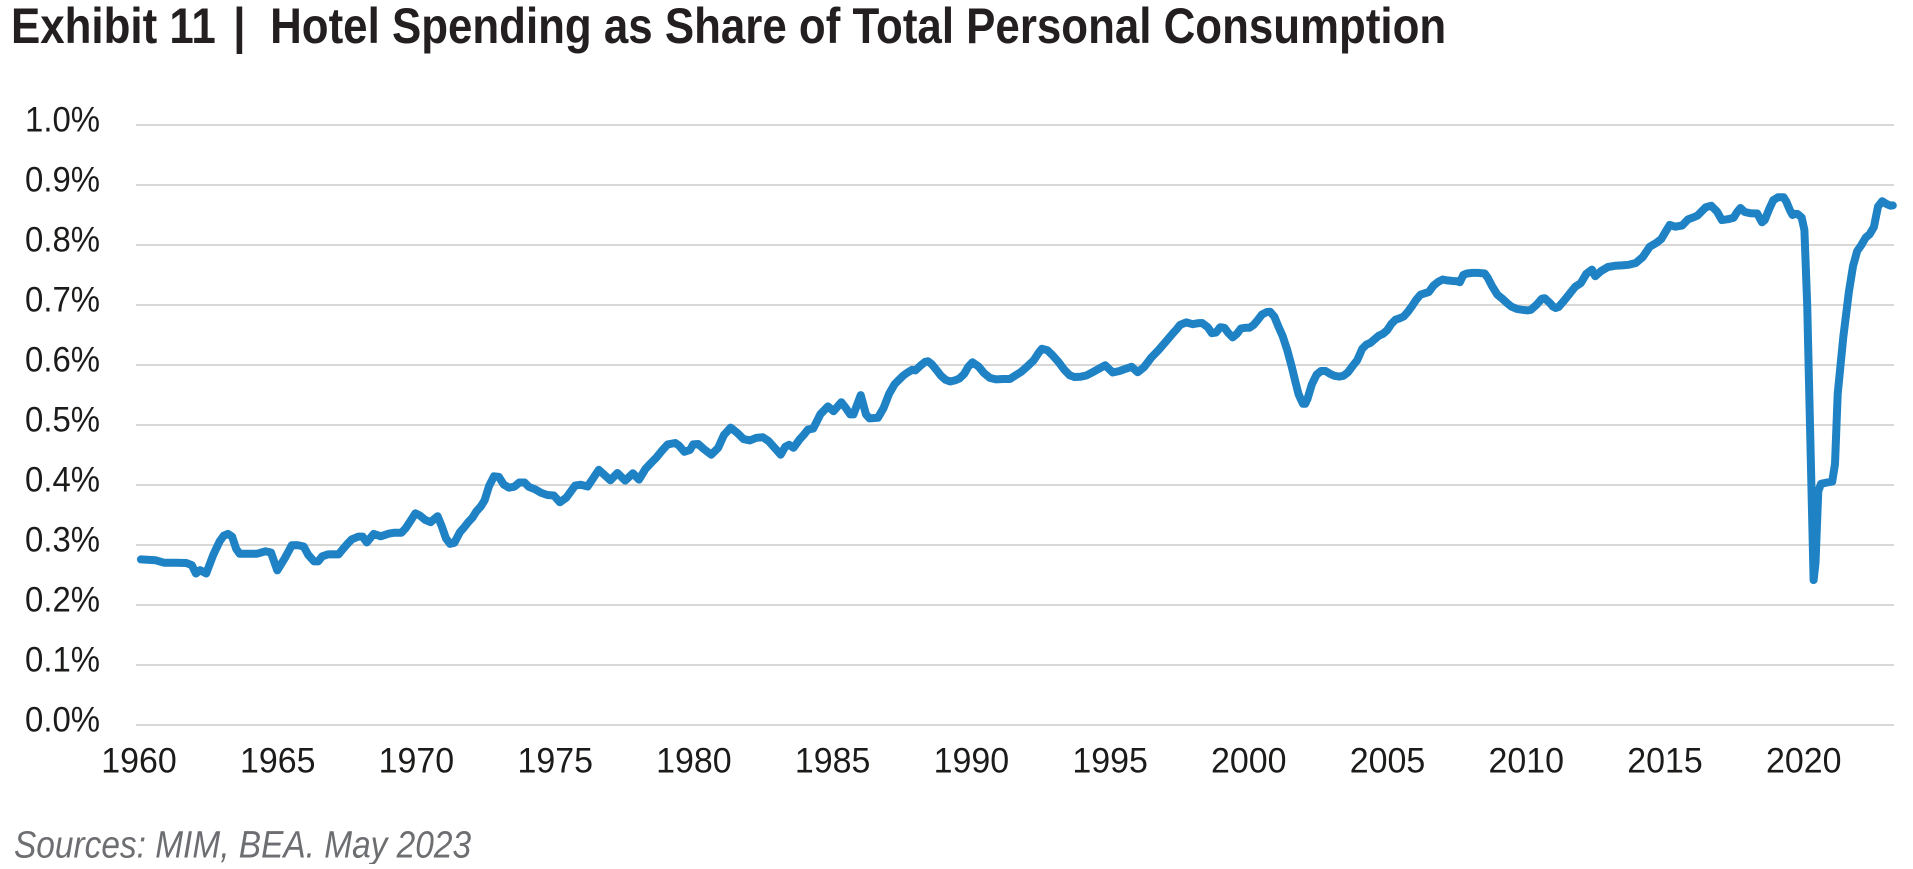  I want to click on svg-text: 1960, so click(139, 761).